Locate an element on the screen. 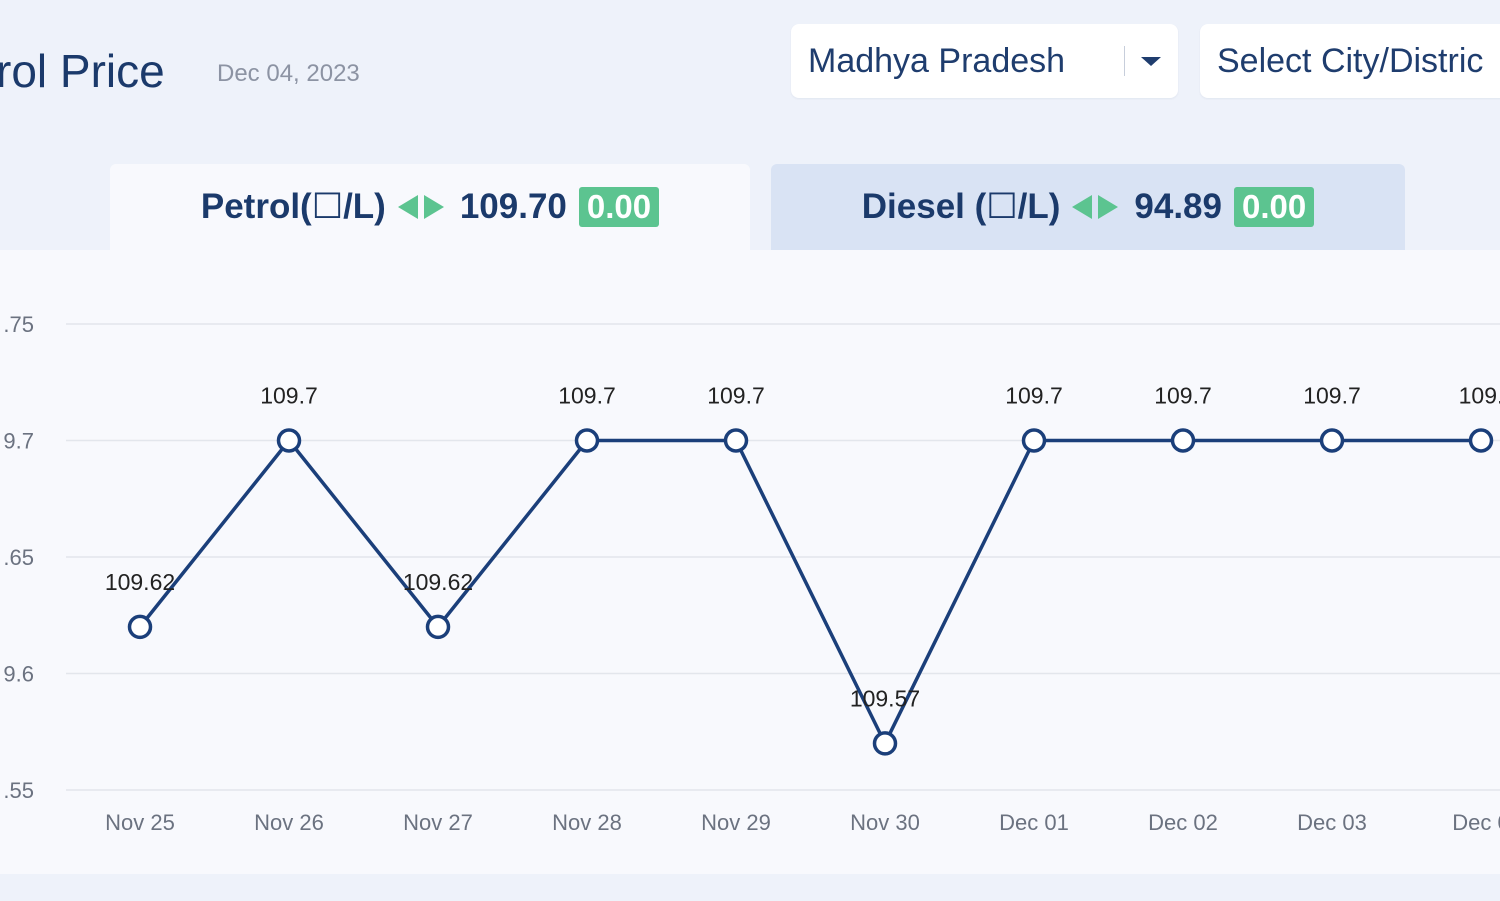 The image size is (1500, 901). x-tick-label: Nov 28 is located at coordinates (587, 822).